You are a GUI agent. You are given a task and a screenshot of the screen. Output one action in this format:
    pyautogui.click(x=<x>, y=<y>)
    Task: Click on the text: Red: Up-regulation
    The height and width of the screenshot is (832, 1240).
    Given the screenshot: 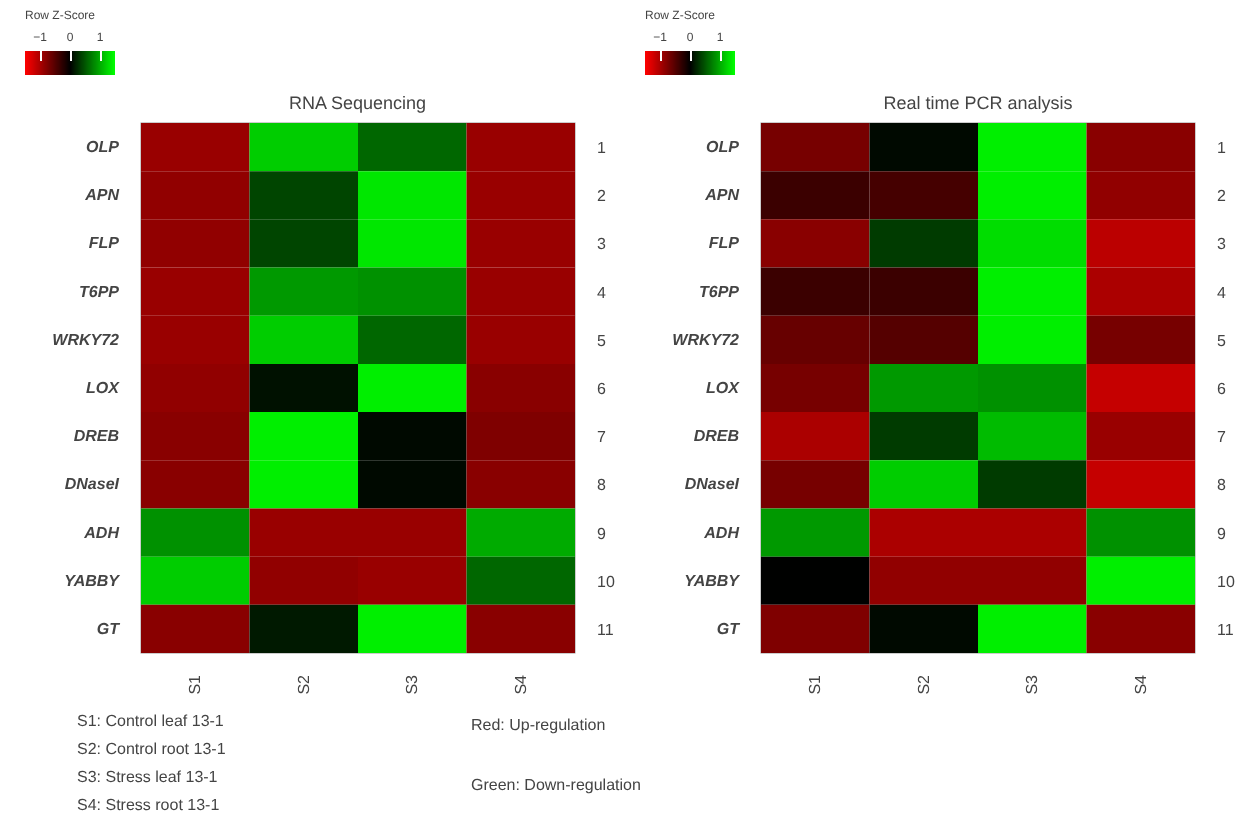 What is the action you would take?
    pyautogui.click(x=538, y=725)
    